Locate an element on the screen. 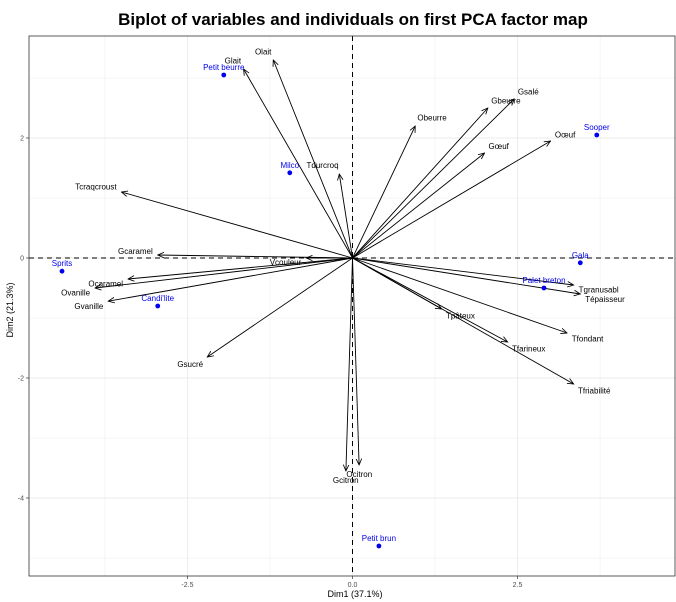  individual-label: Petit beurre is located at coordinates (224, 67).